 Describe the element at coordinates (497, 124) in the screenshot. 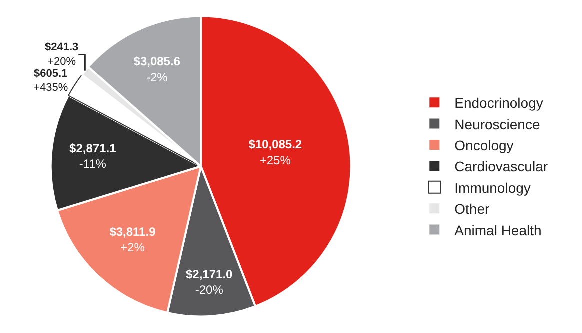

I see `legend-label: Neuroscience` at that location.